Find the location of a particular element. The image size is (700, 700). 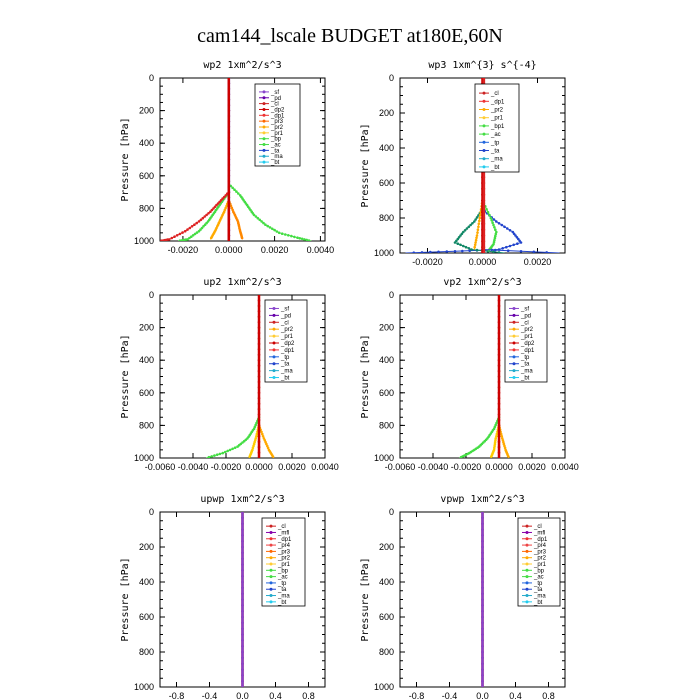

legend-label: _pr2 is located at coordinates (527, 330).